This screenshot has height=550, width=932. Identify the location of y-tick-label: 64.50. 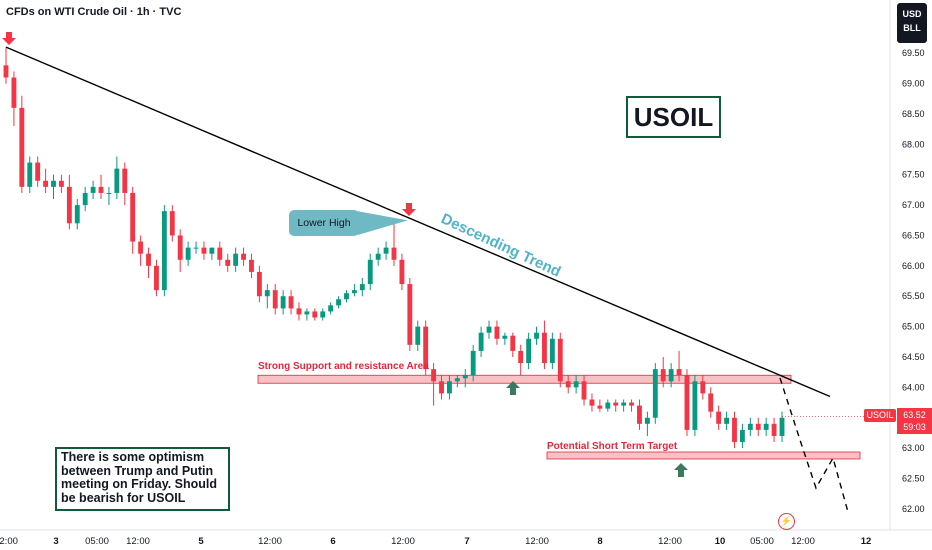
(913, 357).